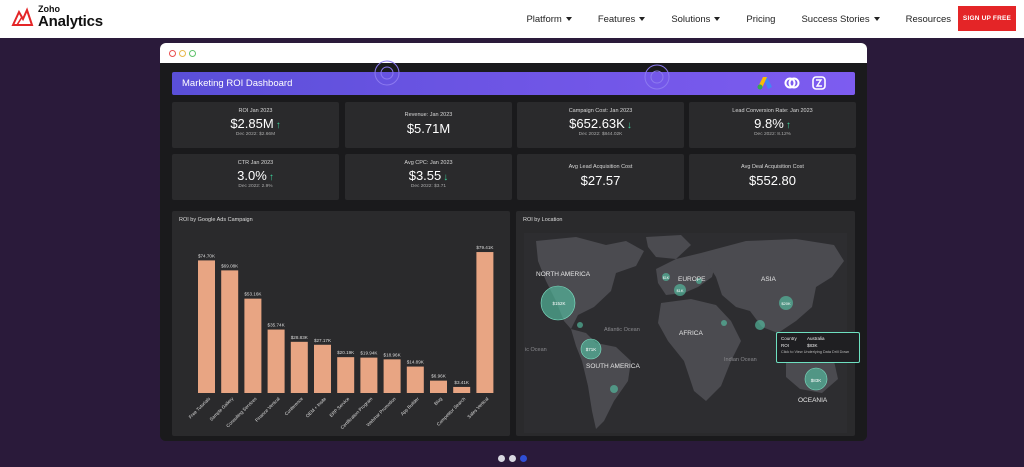 Image resolution: width=1024 pixels, height=467 pixels. I want to click on region-label: ASIA, so click(768, 279).